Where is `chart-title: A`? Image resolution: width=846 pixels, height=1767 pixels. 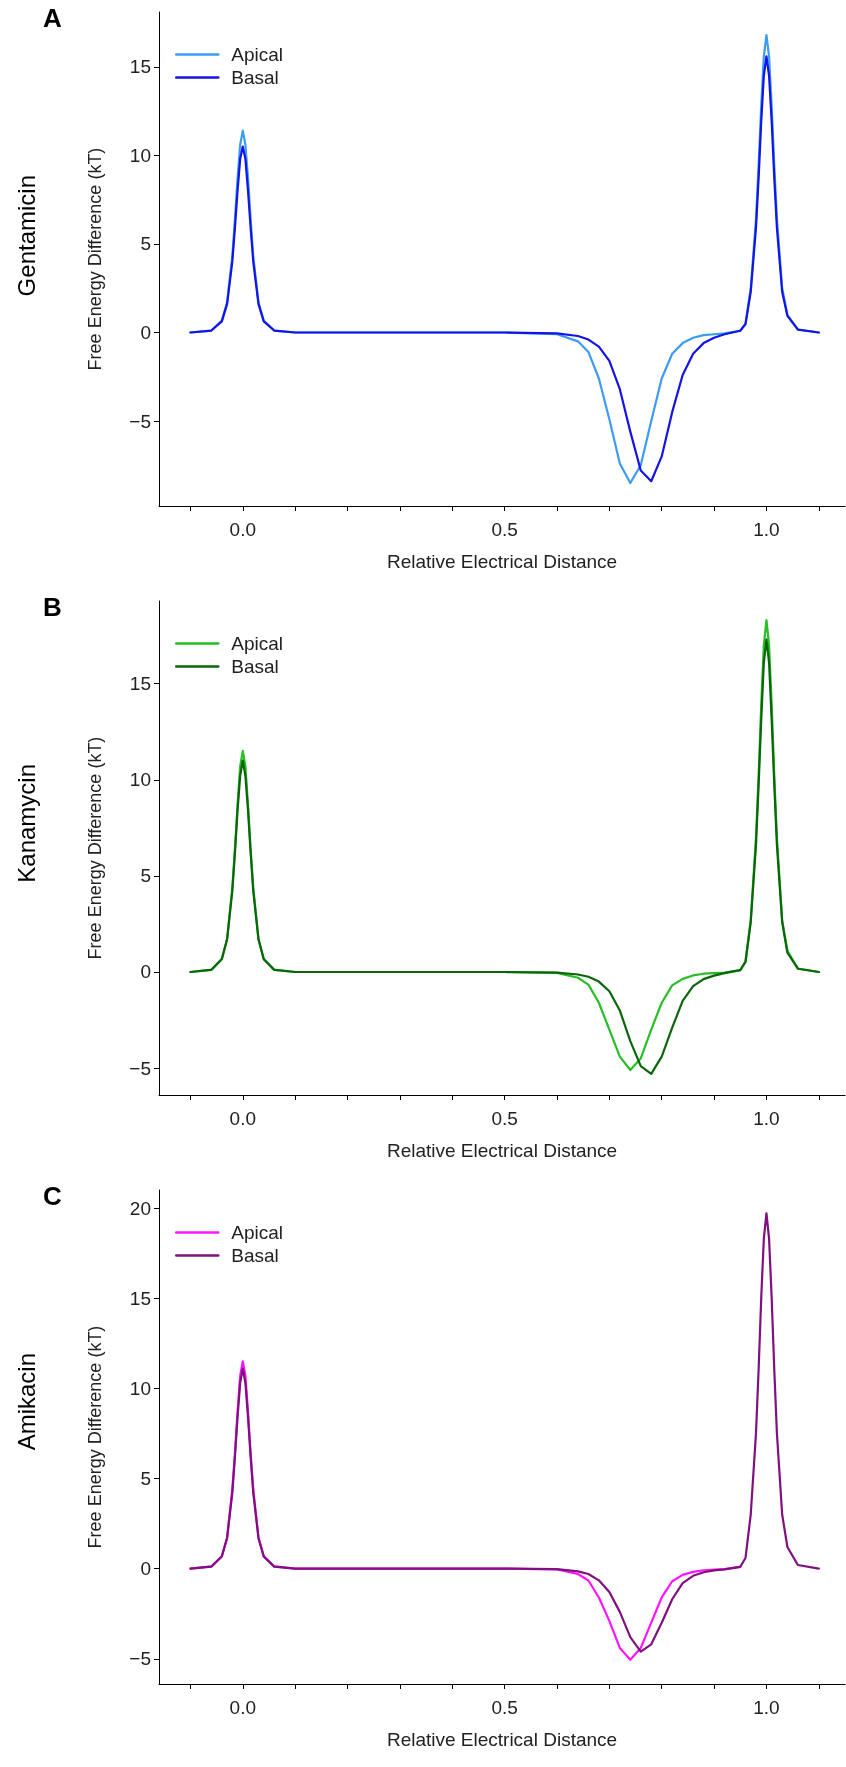
chart-title: A is located at coordinates (52, 18).